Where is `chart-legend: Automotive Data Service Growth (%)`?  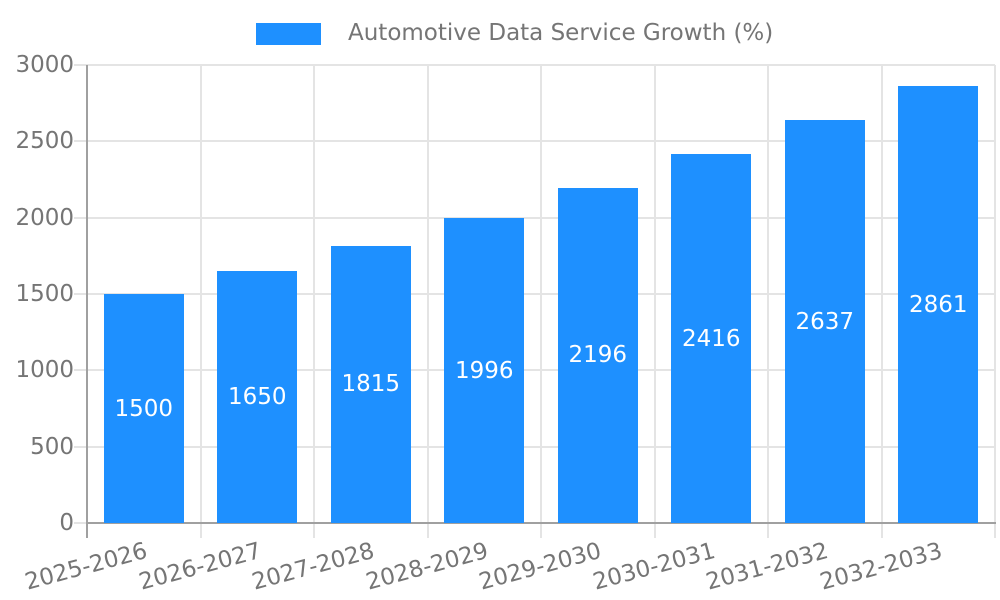
chart-legend: Automotive Data Service Growth (%) is located at coordinates (514, 33).